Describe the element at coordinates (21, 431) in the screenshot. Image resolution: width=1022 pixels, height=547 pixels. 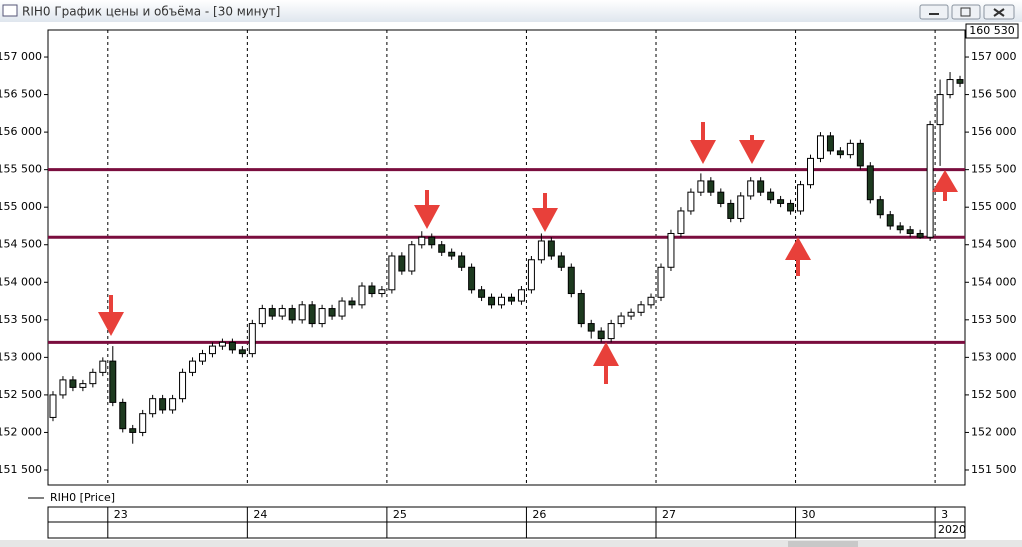
I see `y-tick-label: 152 000` at that location.